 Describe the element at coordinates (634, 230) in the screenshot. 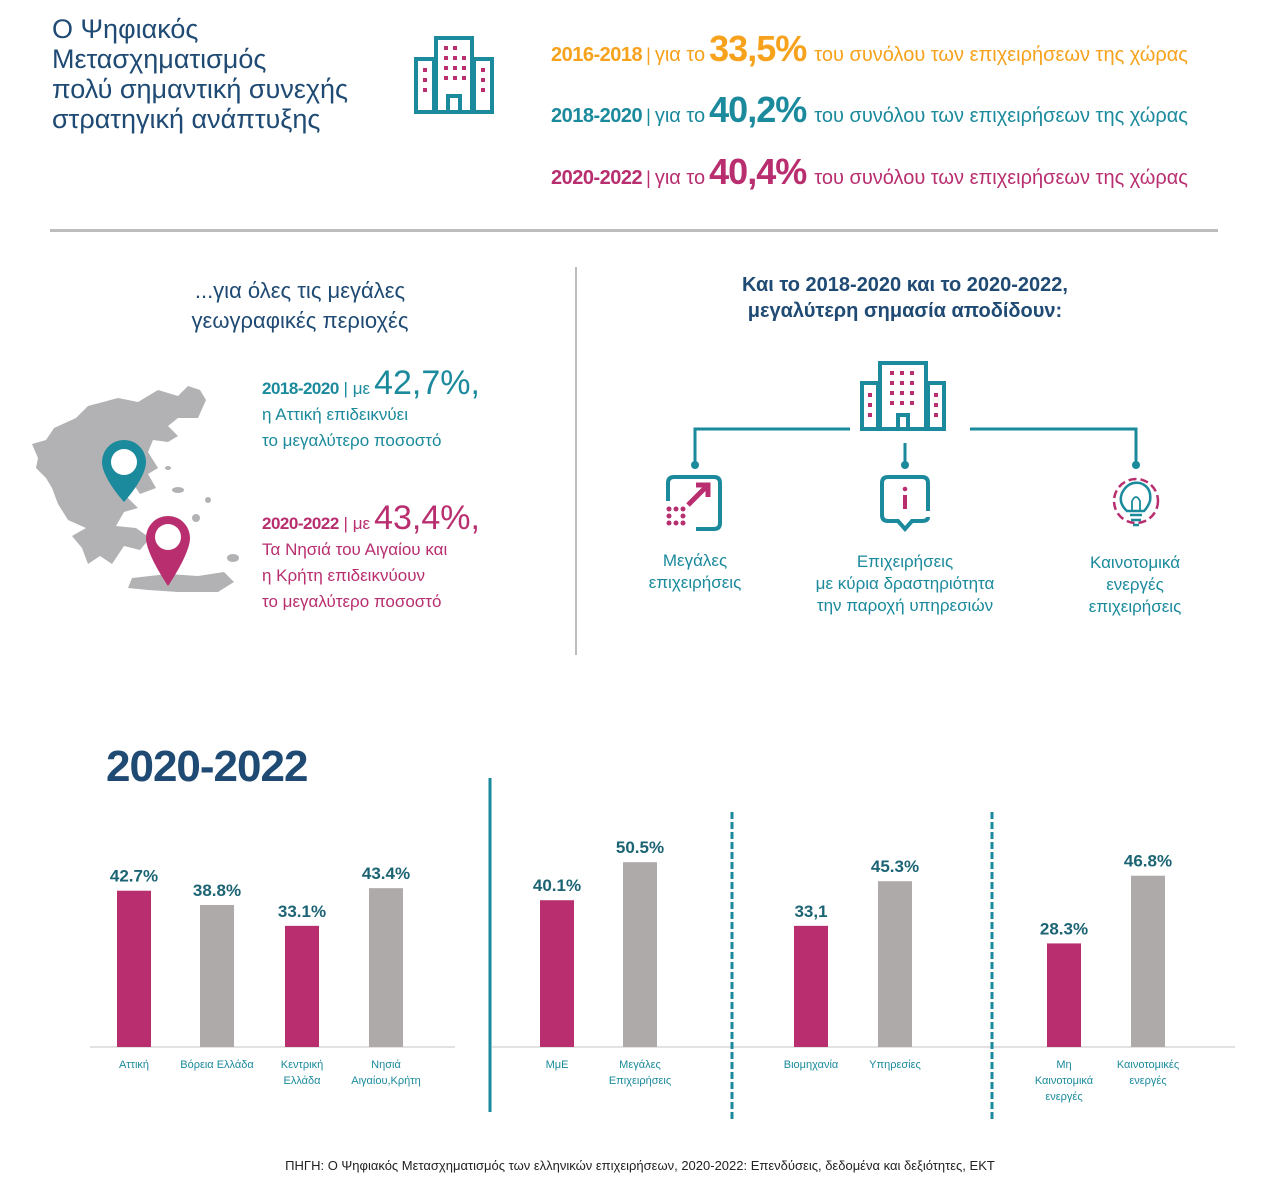

I see `section-divider` at that location.